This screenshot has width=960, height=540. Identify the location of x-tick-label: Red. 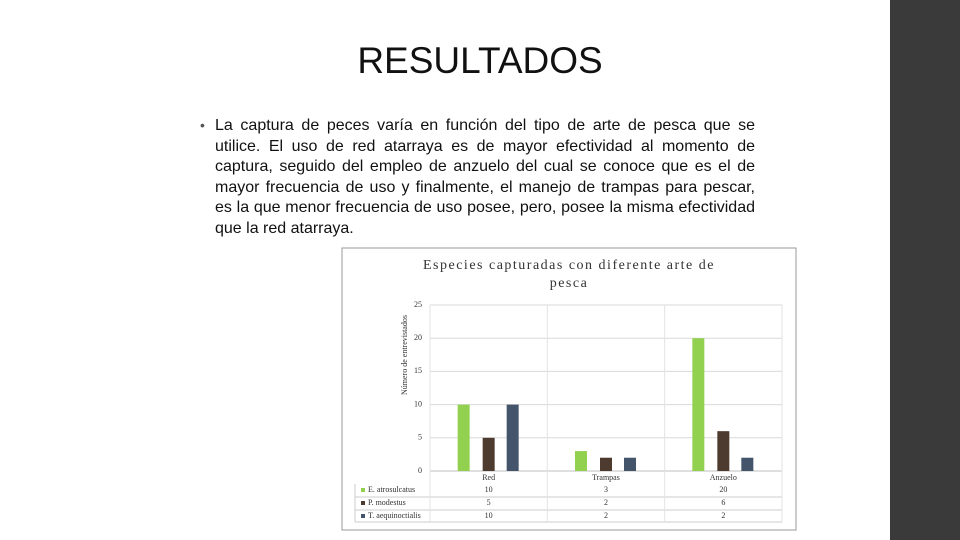
(488, 477).